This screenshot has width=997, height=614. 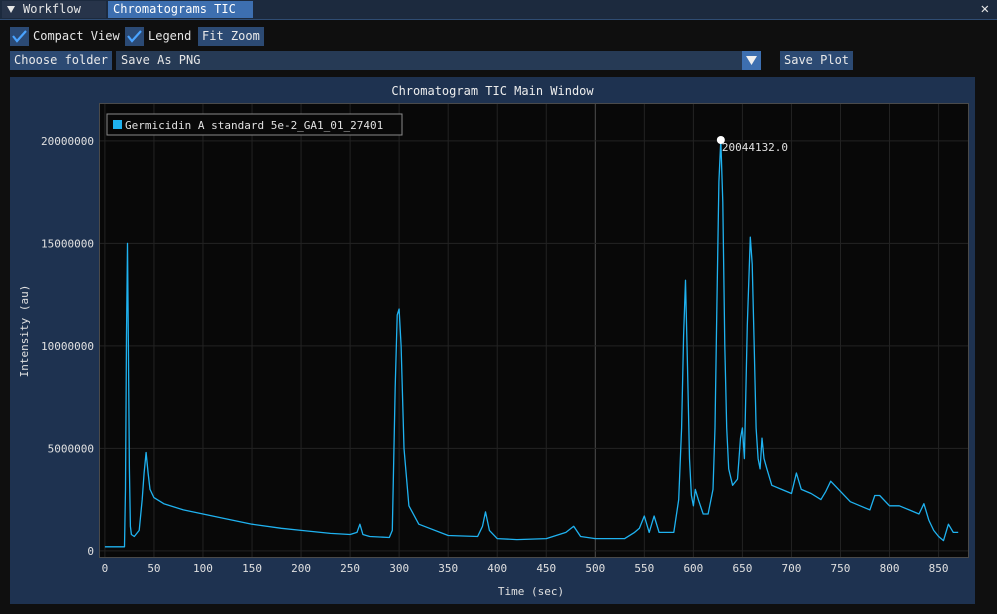 What do you see at coordinates (350, 568) in the screenshot?
I see `x-tick-label: 250` at bounding box center [350, 568].